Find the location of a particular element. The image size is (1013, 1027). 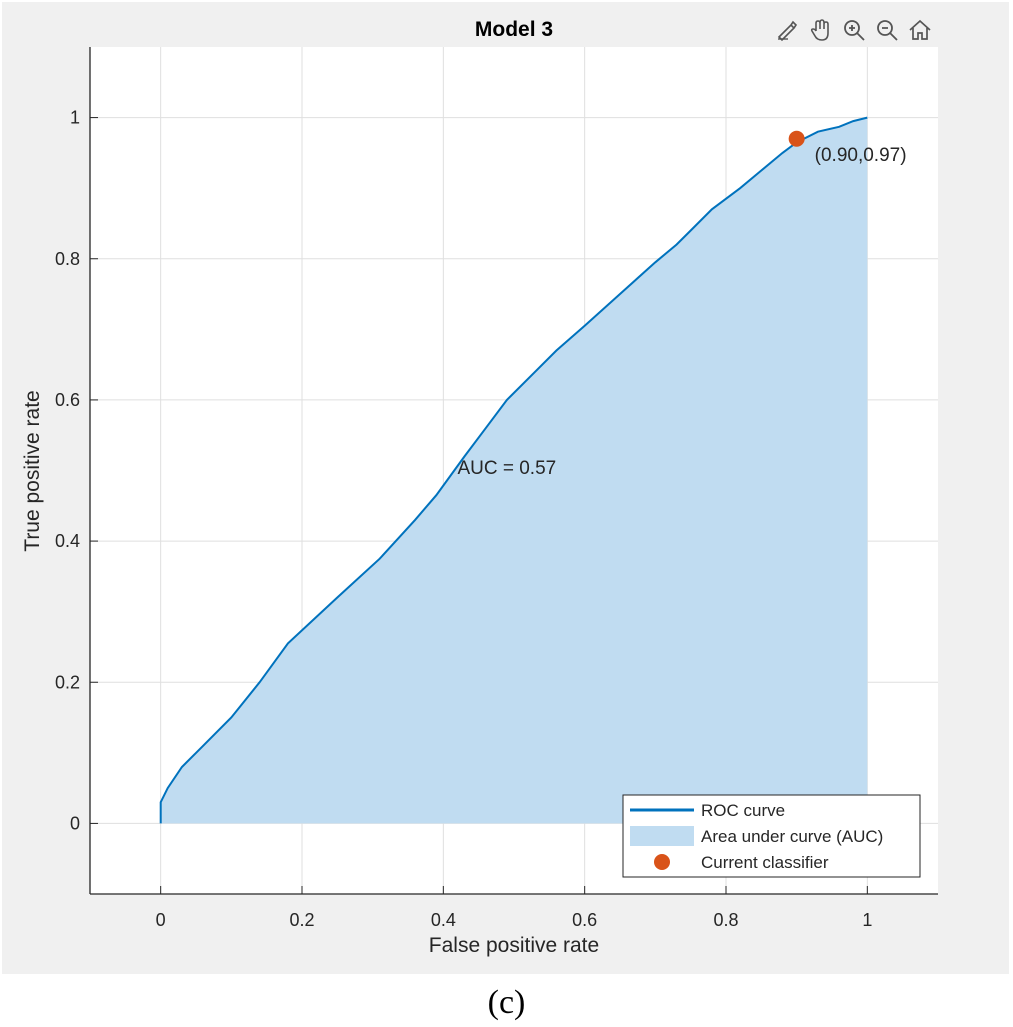

y-axis-label: True positive rate is located at coordinates (32, 470).